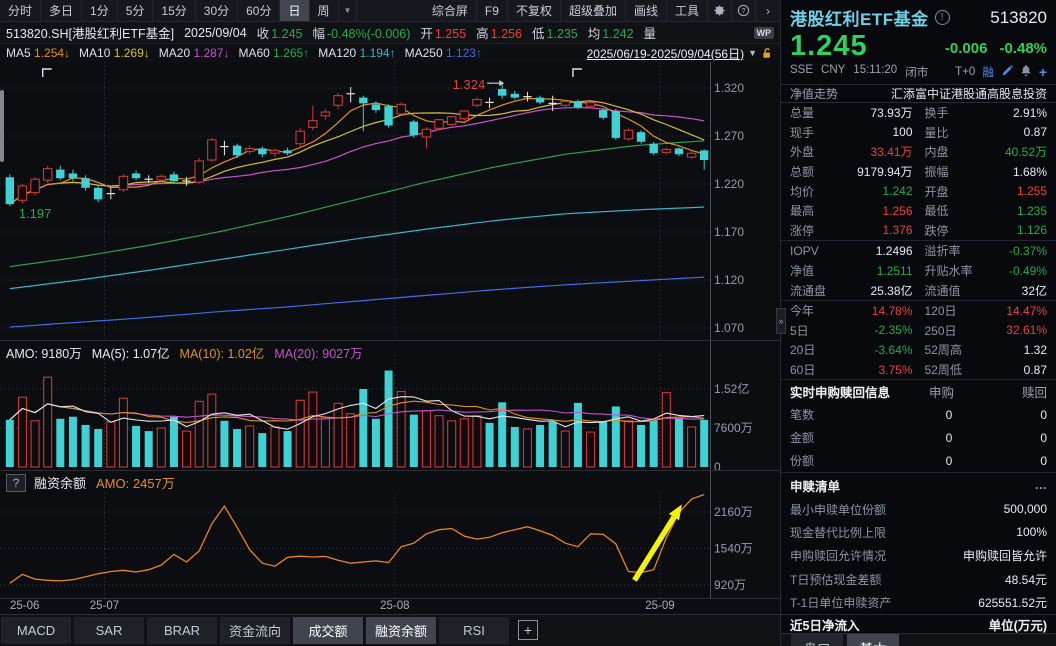 Image resolution: width=1056 pixels, height=646 pixels. Describe the element at coordinates (918, 508) in the screenshot. I see `list-row: 最小申赎单位份额 500,000` at that location.